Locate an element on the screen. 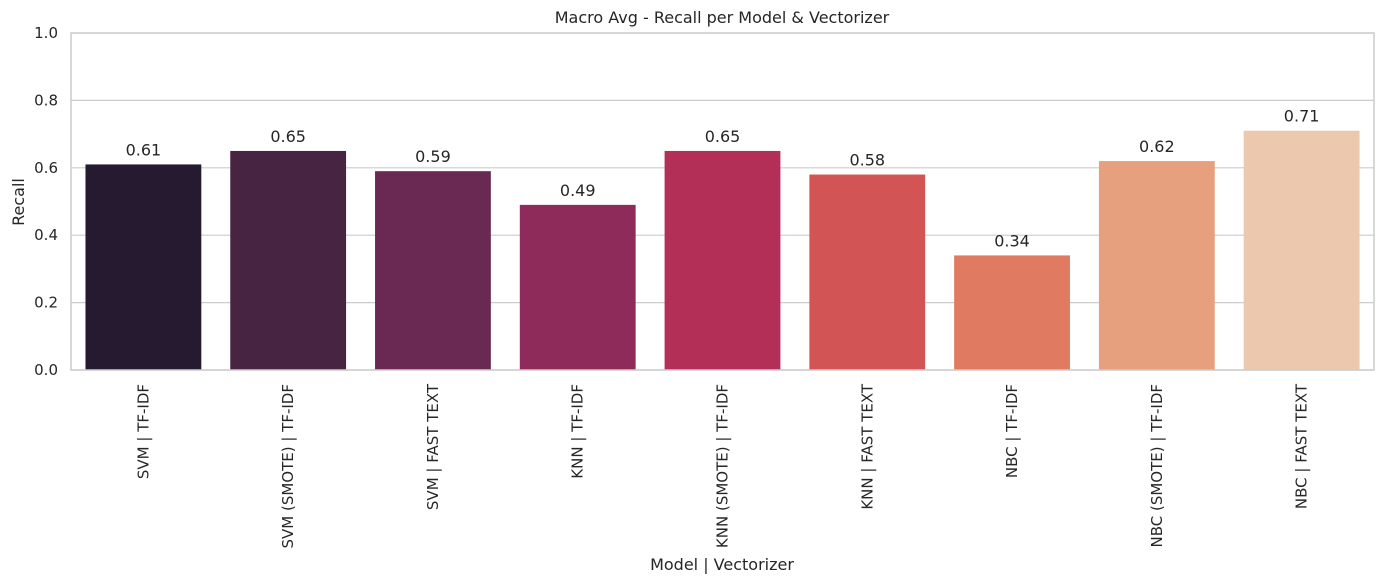 The height and width of the screenshot is (584, 1384). x-tick-label: KNN | TF-IDF is located at coordinates (578, 431).